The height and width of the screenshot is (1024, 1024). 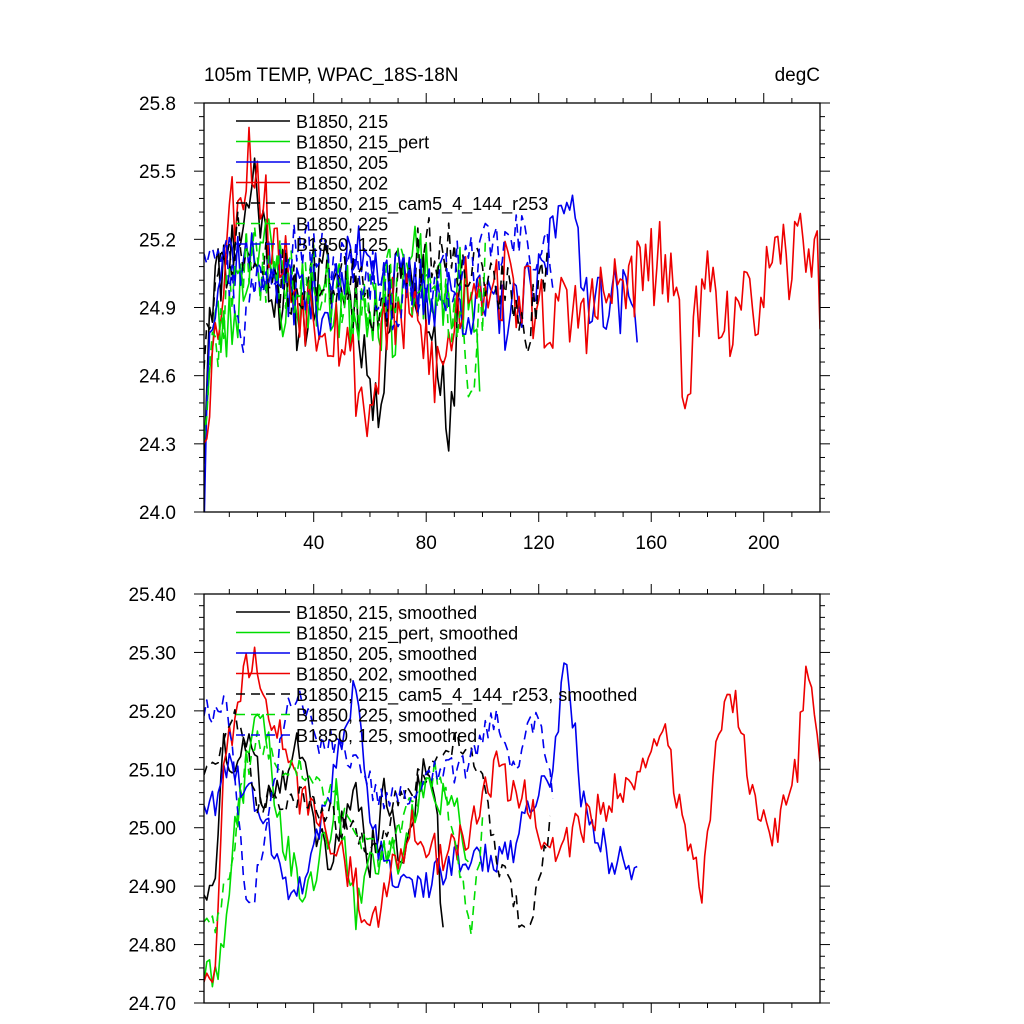 What do you see at coordinates (157, 377) in the screenshot?
I see `y-tick-label: 24.6` at bounding box center [157, 377].